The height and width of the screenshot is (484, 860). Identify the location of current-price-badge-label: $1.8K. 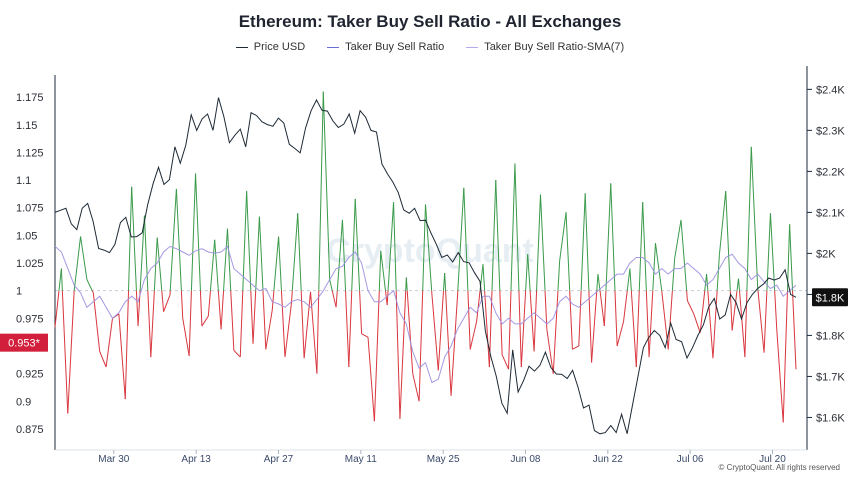
(830, 298).